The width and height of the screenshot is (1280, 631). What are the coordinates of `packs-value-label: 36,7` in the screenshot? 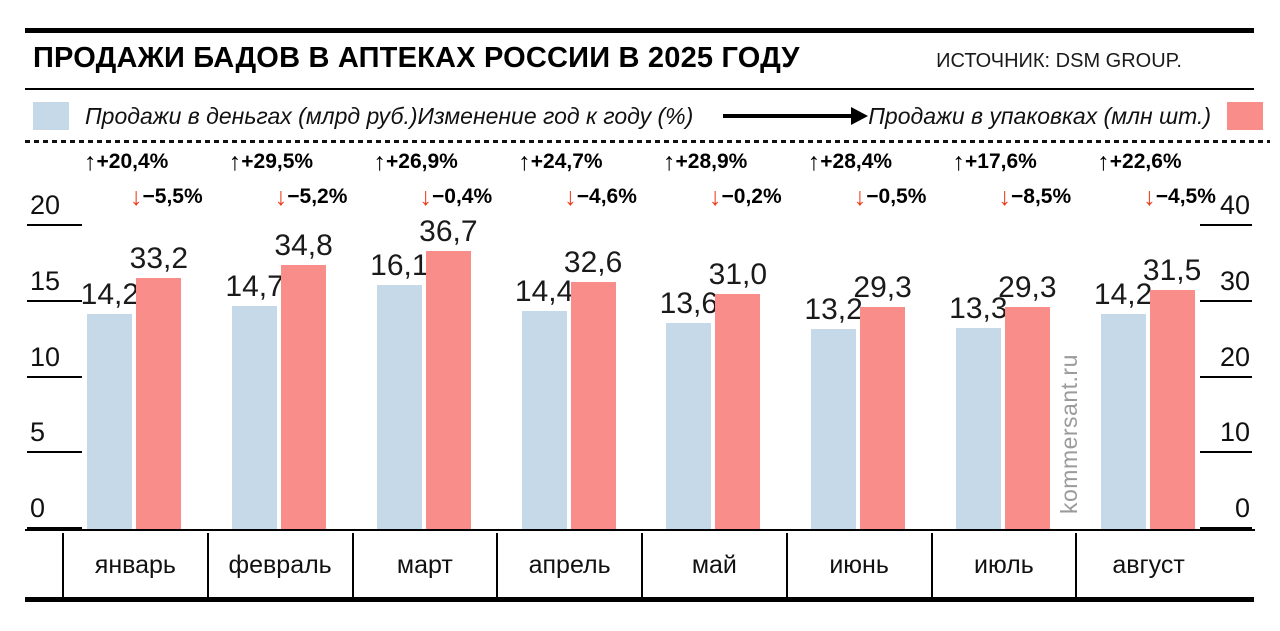 It's located at (448, 231).